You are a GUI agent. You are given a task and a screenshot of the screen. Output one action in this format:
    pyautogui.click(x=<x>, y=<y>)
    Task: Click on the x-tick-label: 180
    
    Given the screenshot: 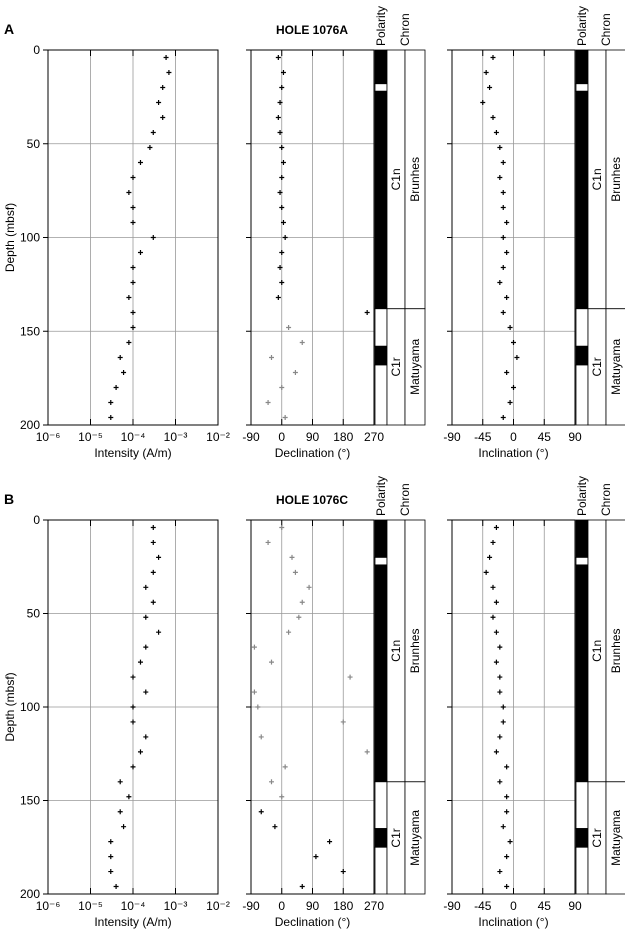 What is the action you would take?
    pyautogui.click(x=343, y=906)
    